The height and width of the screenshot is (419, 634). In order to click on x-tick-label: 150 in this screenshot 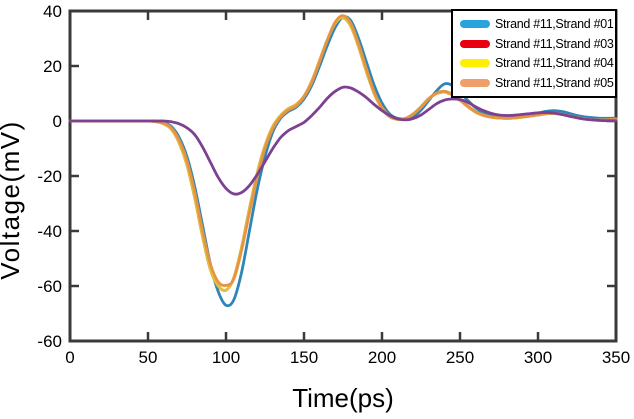, I will do `click(304, 357)`.